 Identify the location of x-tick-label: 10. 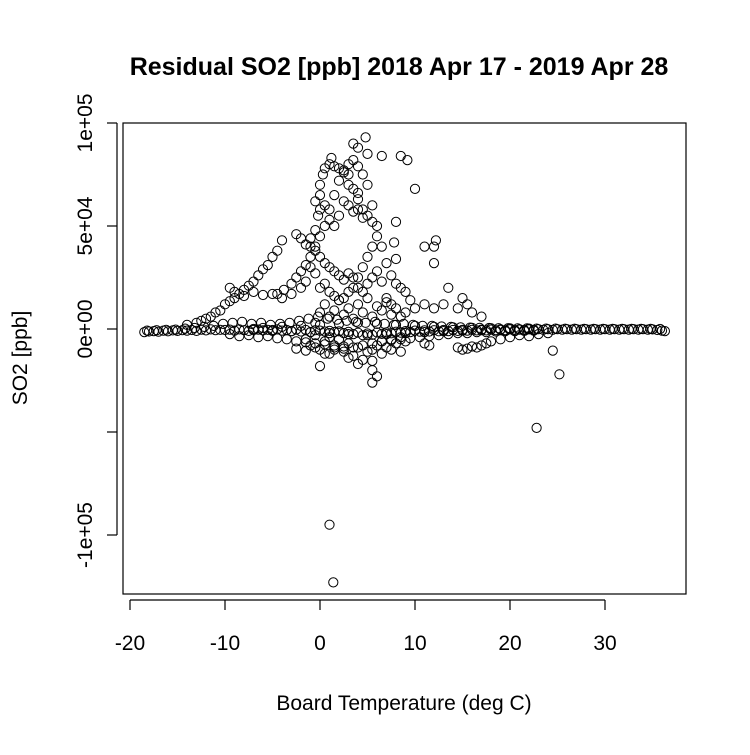
(414, 643).